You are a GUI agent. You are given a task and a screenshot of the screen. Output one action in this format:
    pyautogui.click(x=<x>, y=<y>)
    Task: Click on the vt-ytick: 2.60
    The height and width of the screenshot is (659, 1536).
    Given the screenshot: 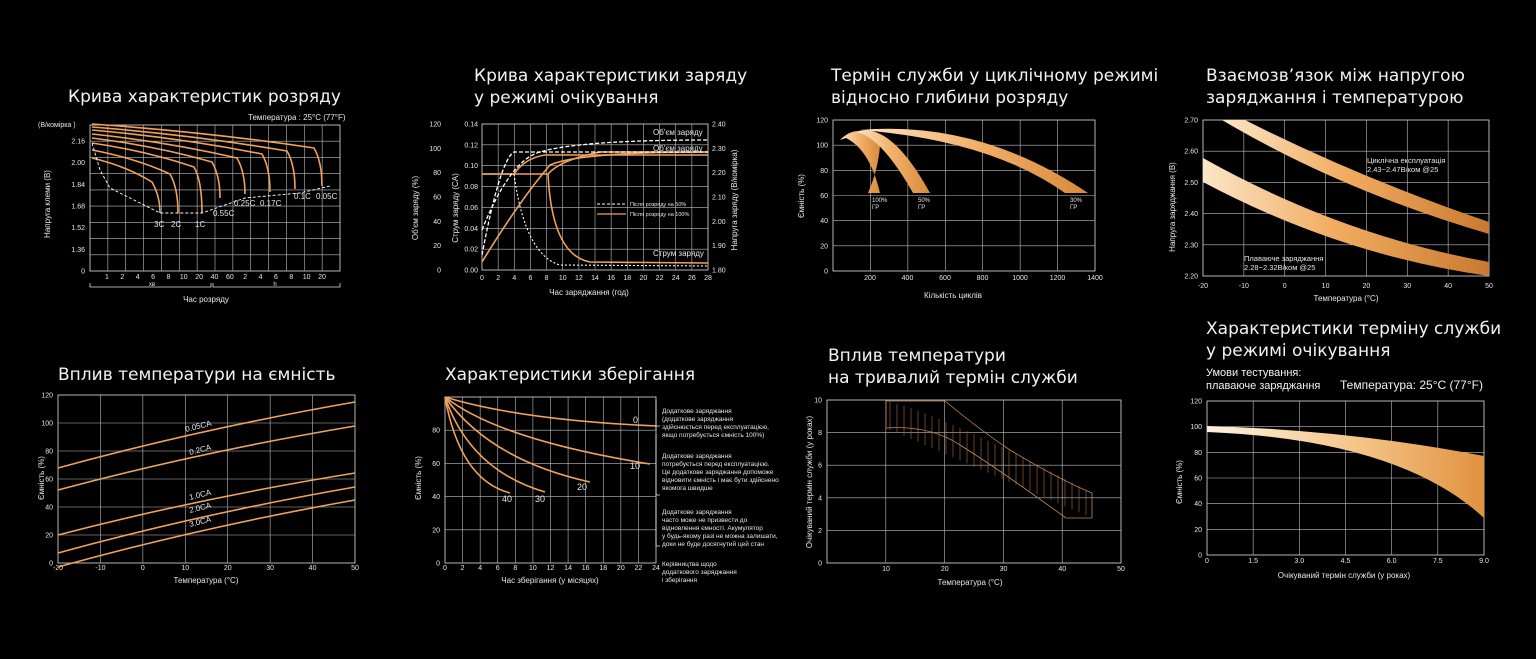 What is the action you would take?
    pyautogui.click(x=1191, y=152)
    